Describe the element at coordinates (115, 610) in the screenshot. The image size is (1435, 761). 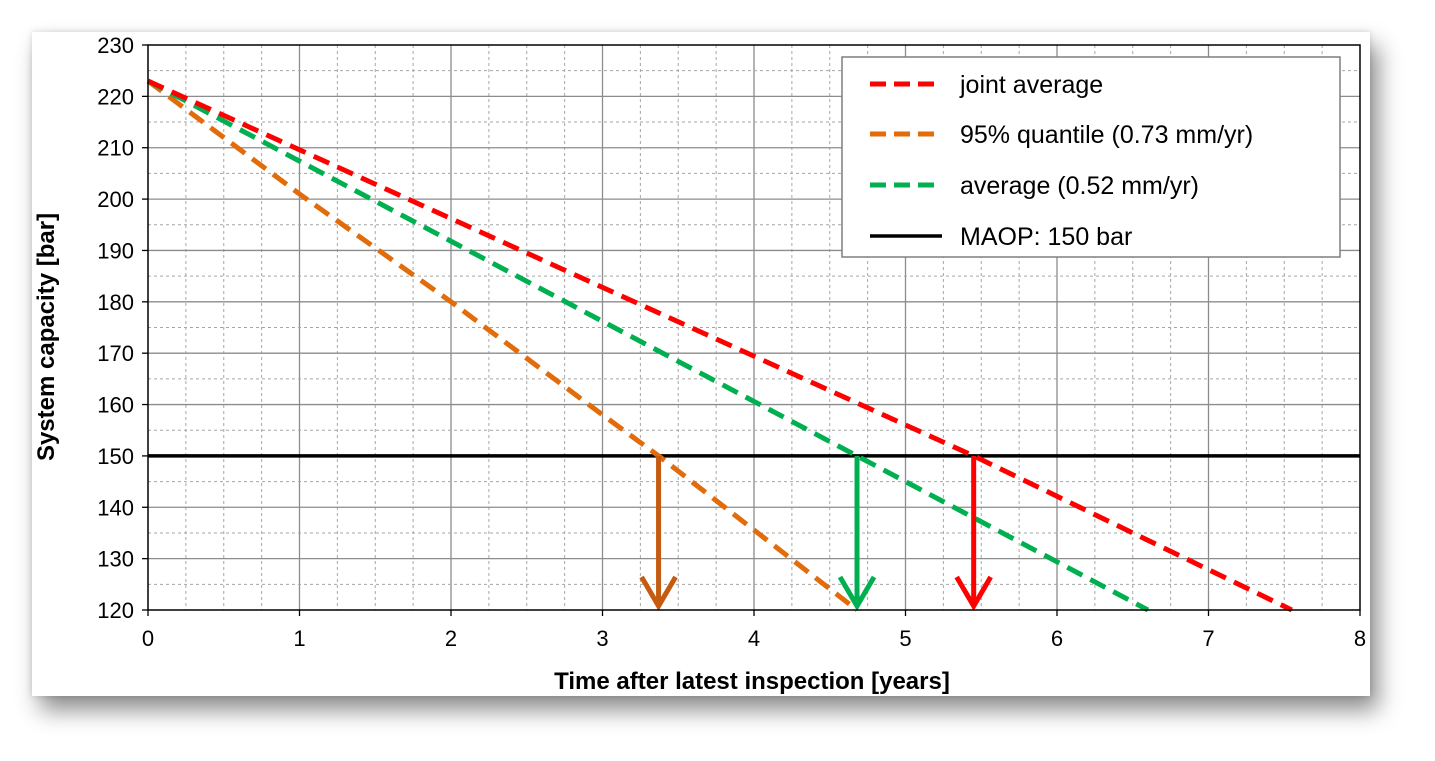
I see `y-tick-label: 120` at that location.